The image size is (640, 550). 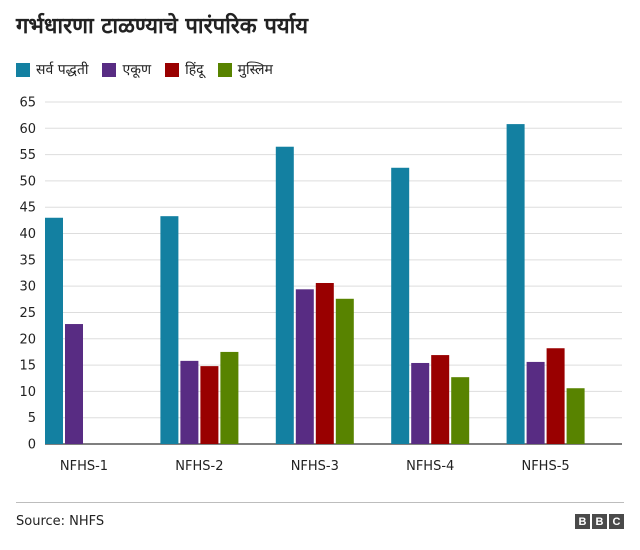 What do you see at coordinates (27, 366) in the screenshot?
I see `y-tick-label: 15` at bounding box center [27, 366].